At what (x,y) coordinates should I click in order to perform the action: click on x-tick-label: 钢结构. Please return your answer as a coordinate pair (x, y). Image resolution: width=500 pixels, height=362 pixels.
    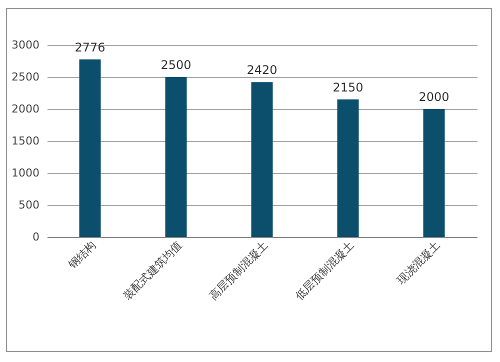
    Looking at the image, I should click on (81, 255).